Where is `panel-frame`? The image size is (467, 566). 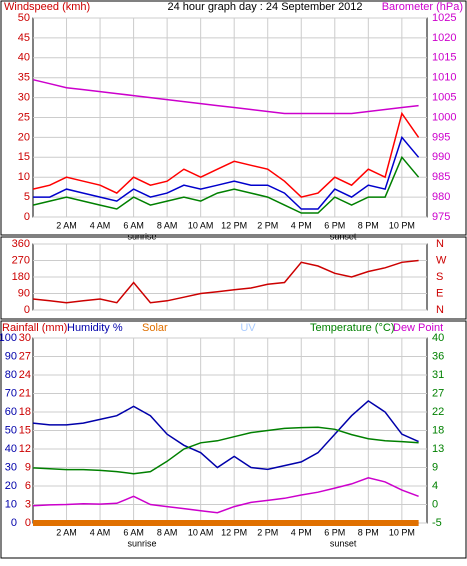 panel-frame is located at coordinates (233, 278).